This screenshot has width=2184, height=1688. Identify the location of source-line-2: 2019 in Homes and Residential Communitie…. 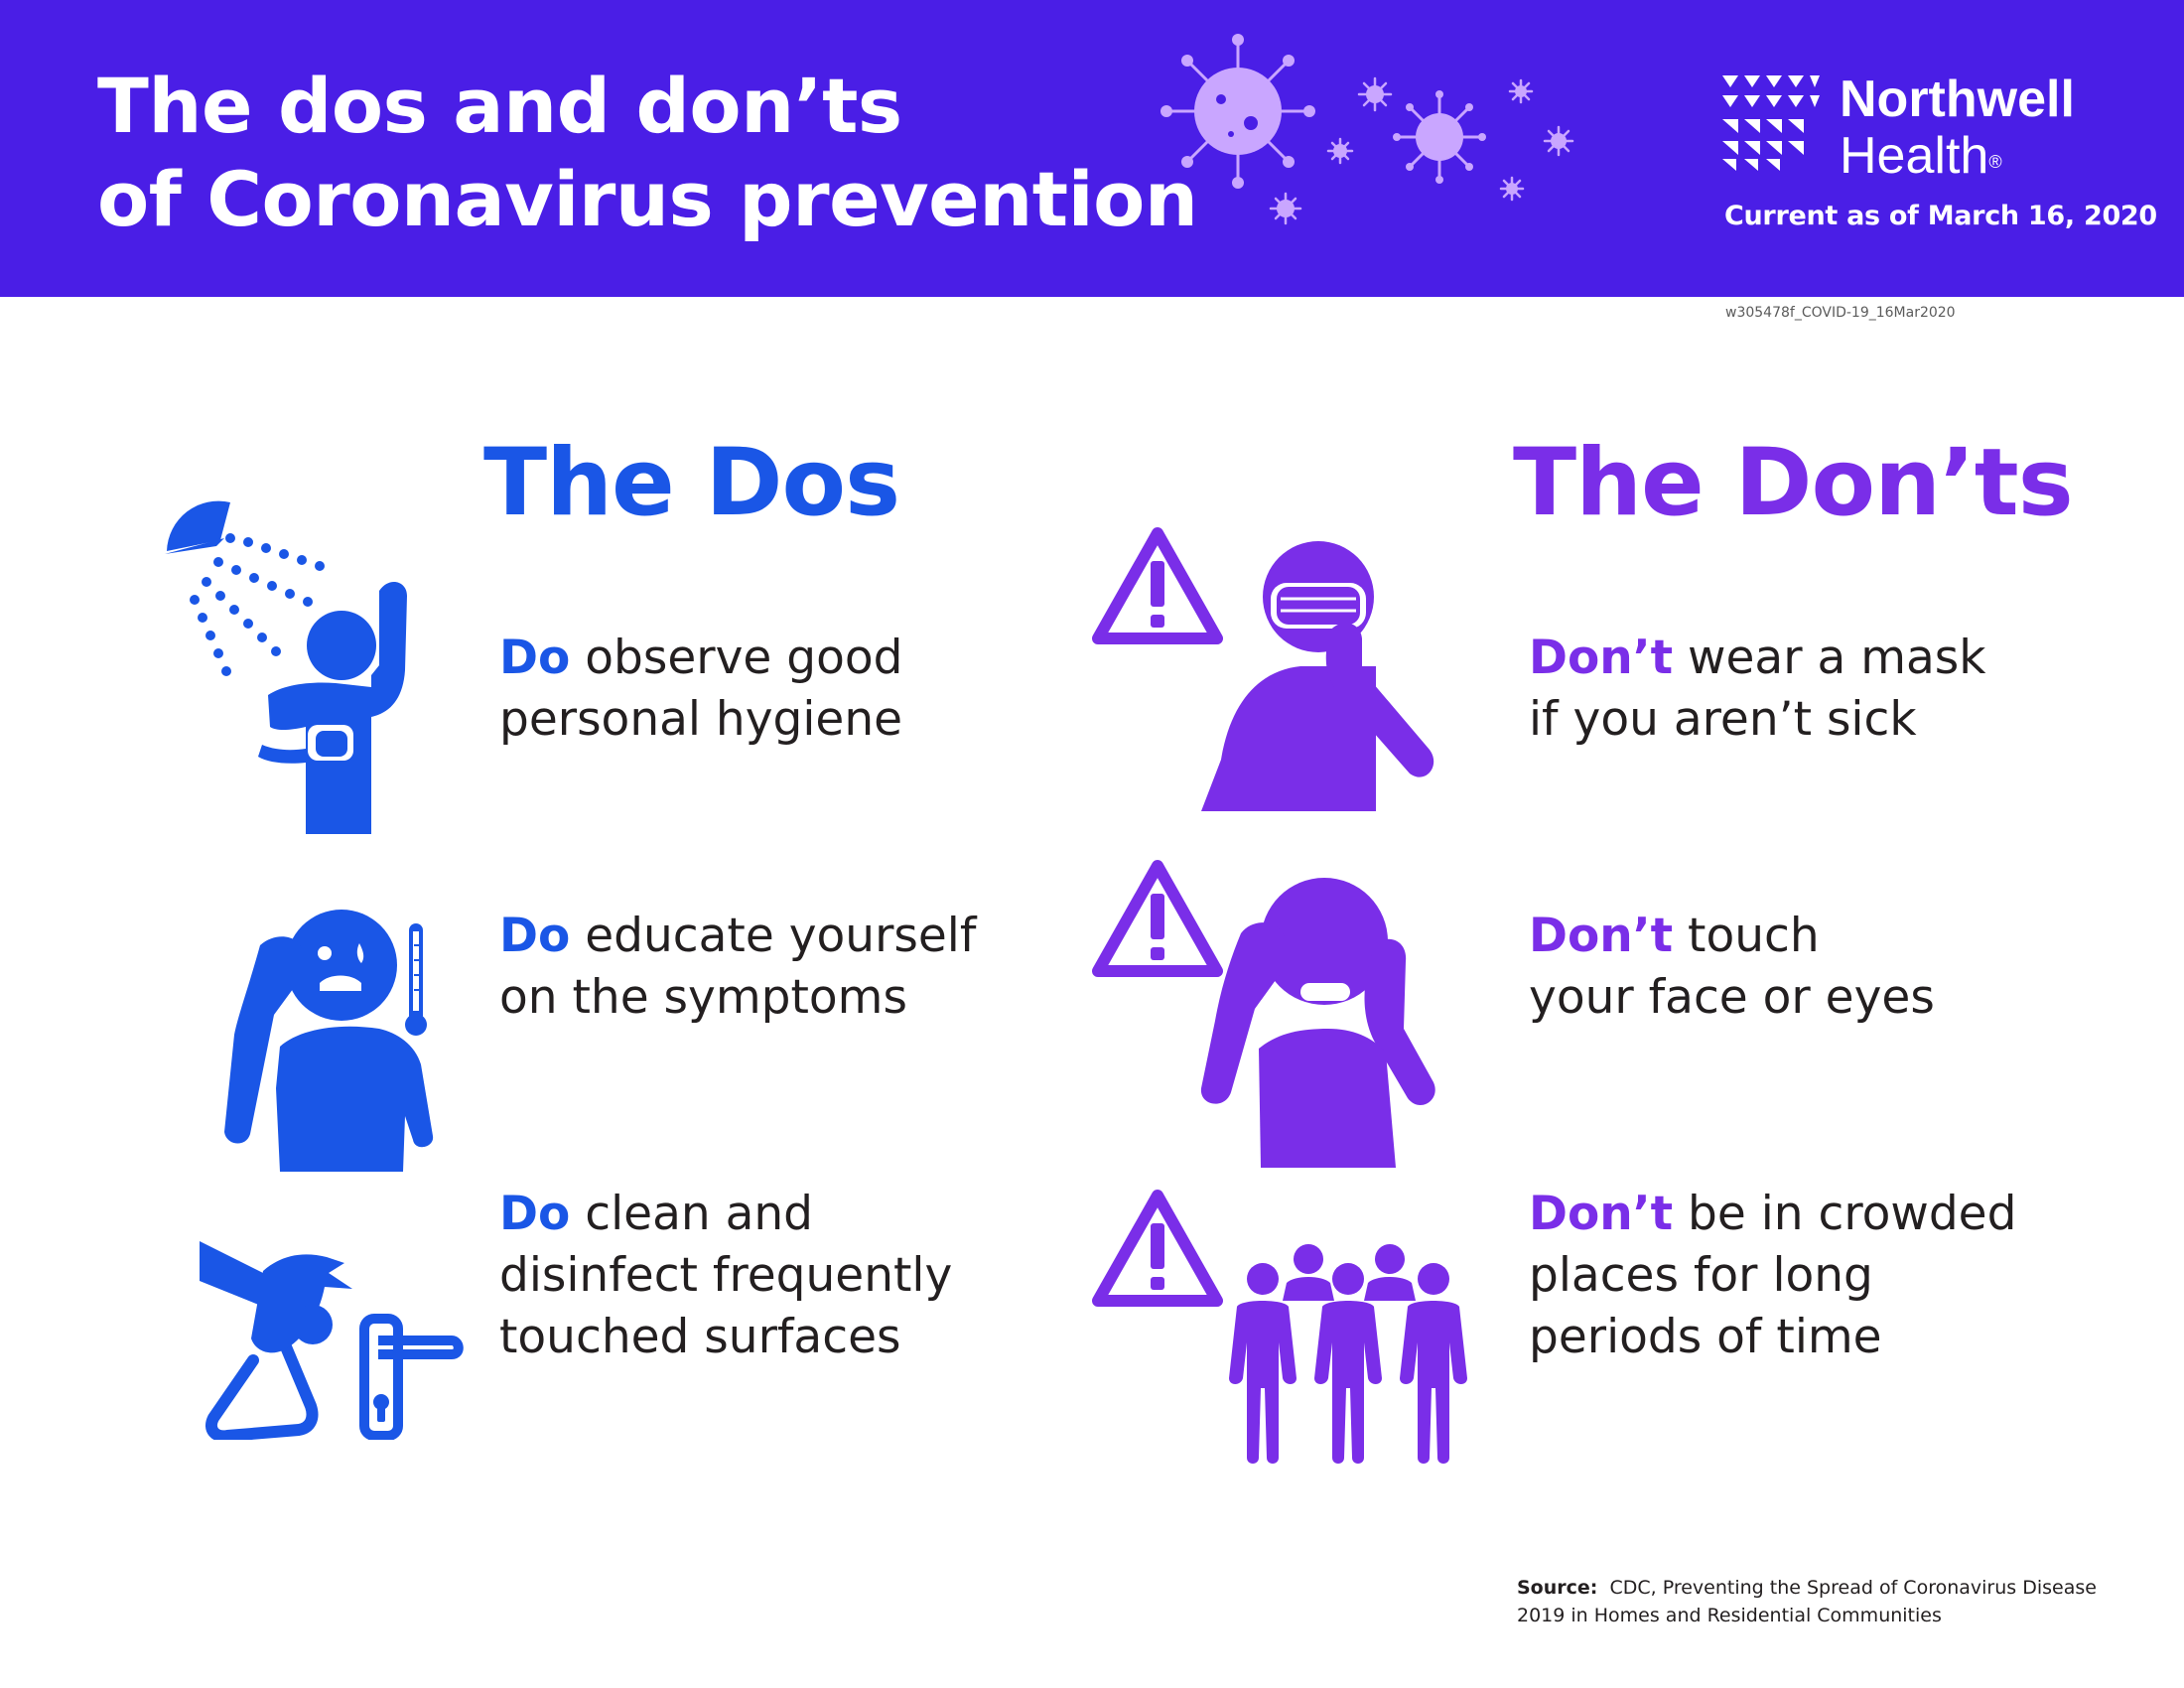
(1729, 1615).